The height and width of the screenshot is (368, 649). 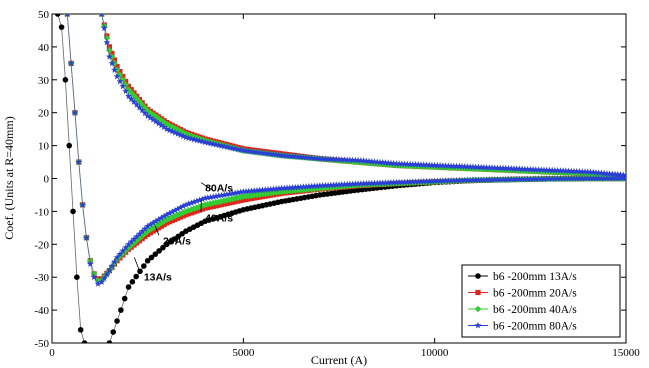 What do you see at coordinates (9, 177) in the screenshot?
I see `y-axis-label: Coef. (Units at R=40mm)` at bounding box center [9, 177].